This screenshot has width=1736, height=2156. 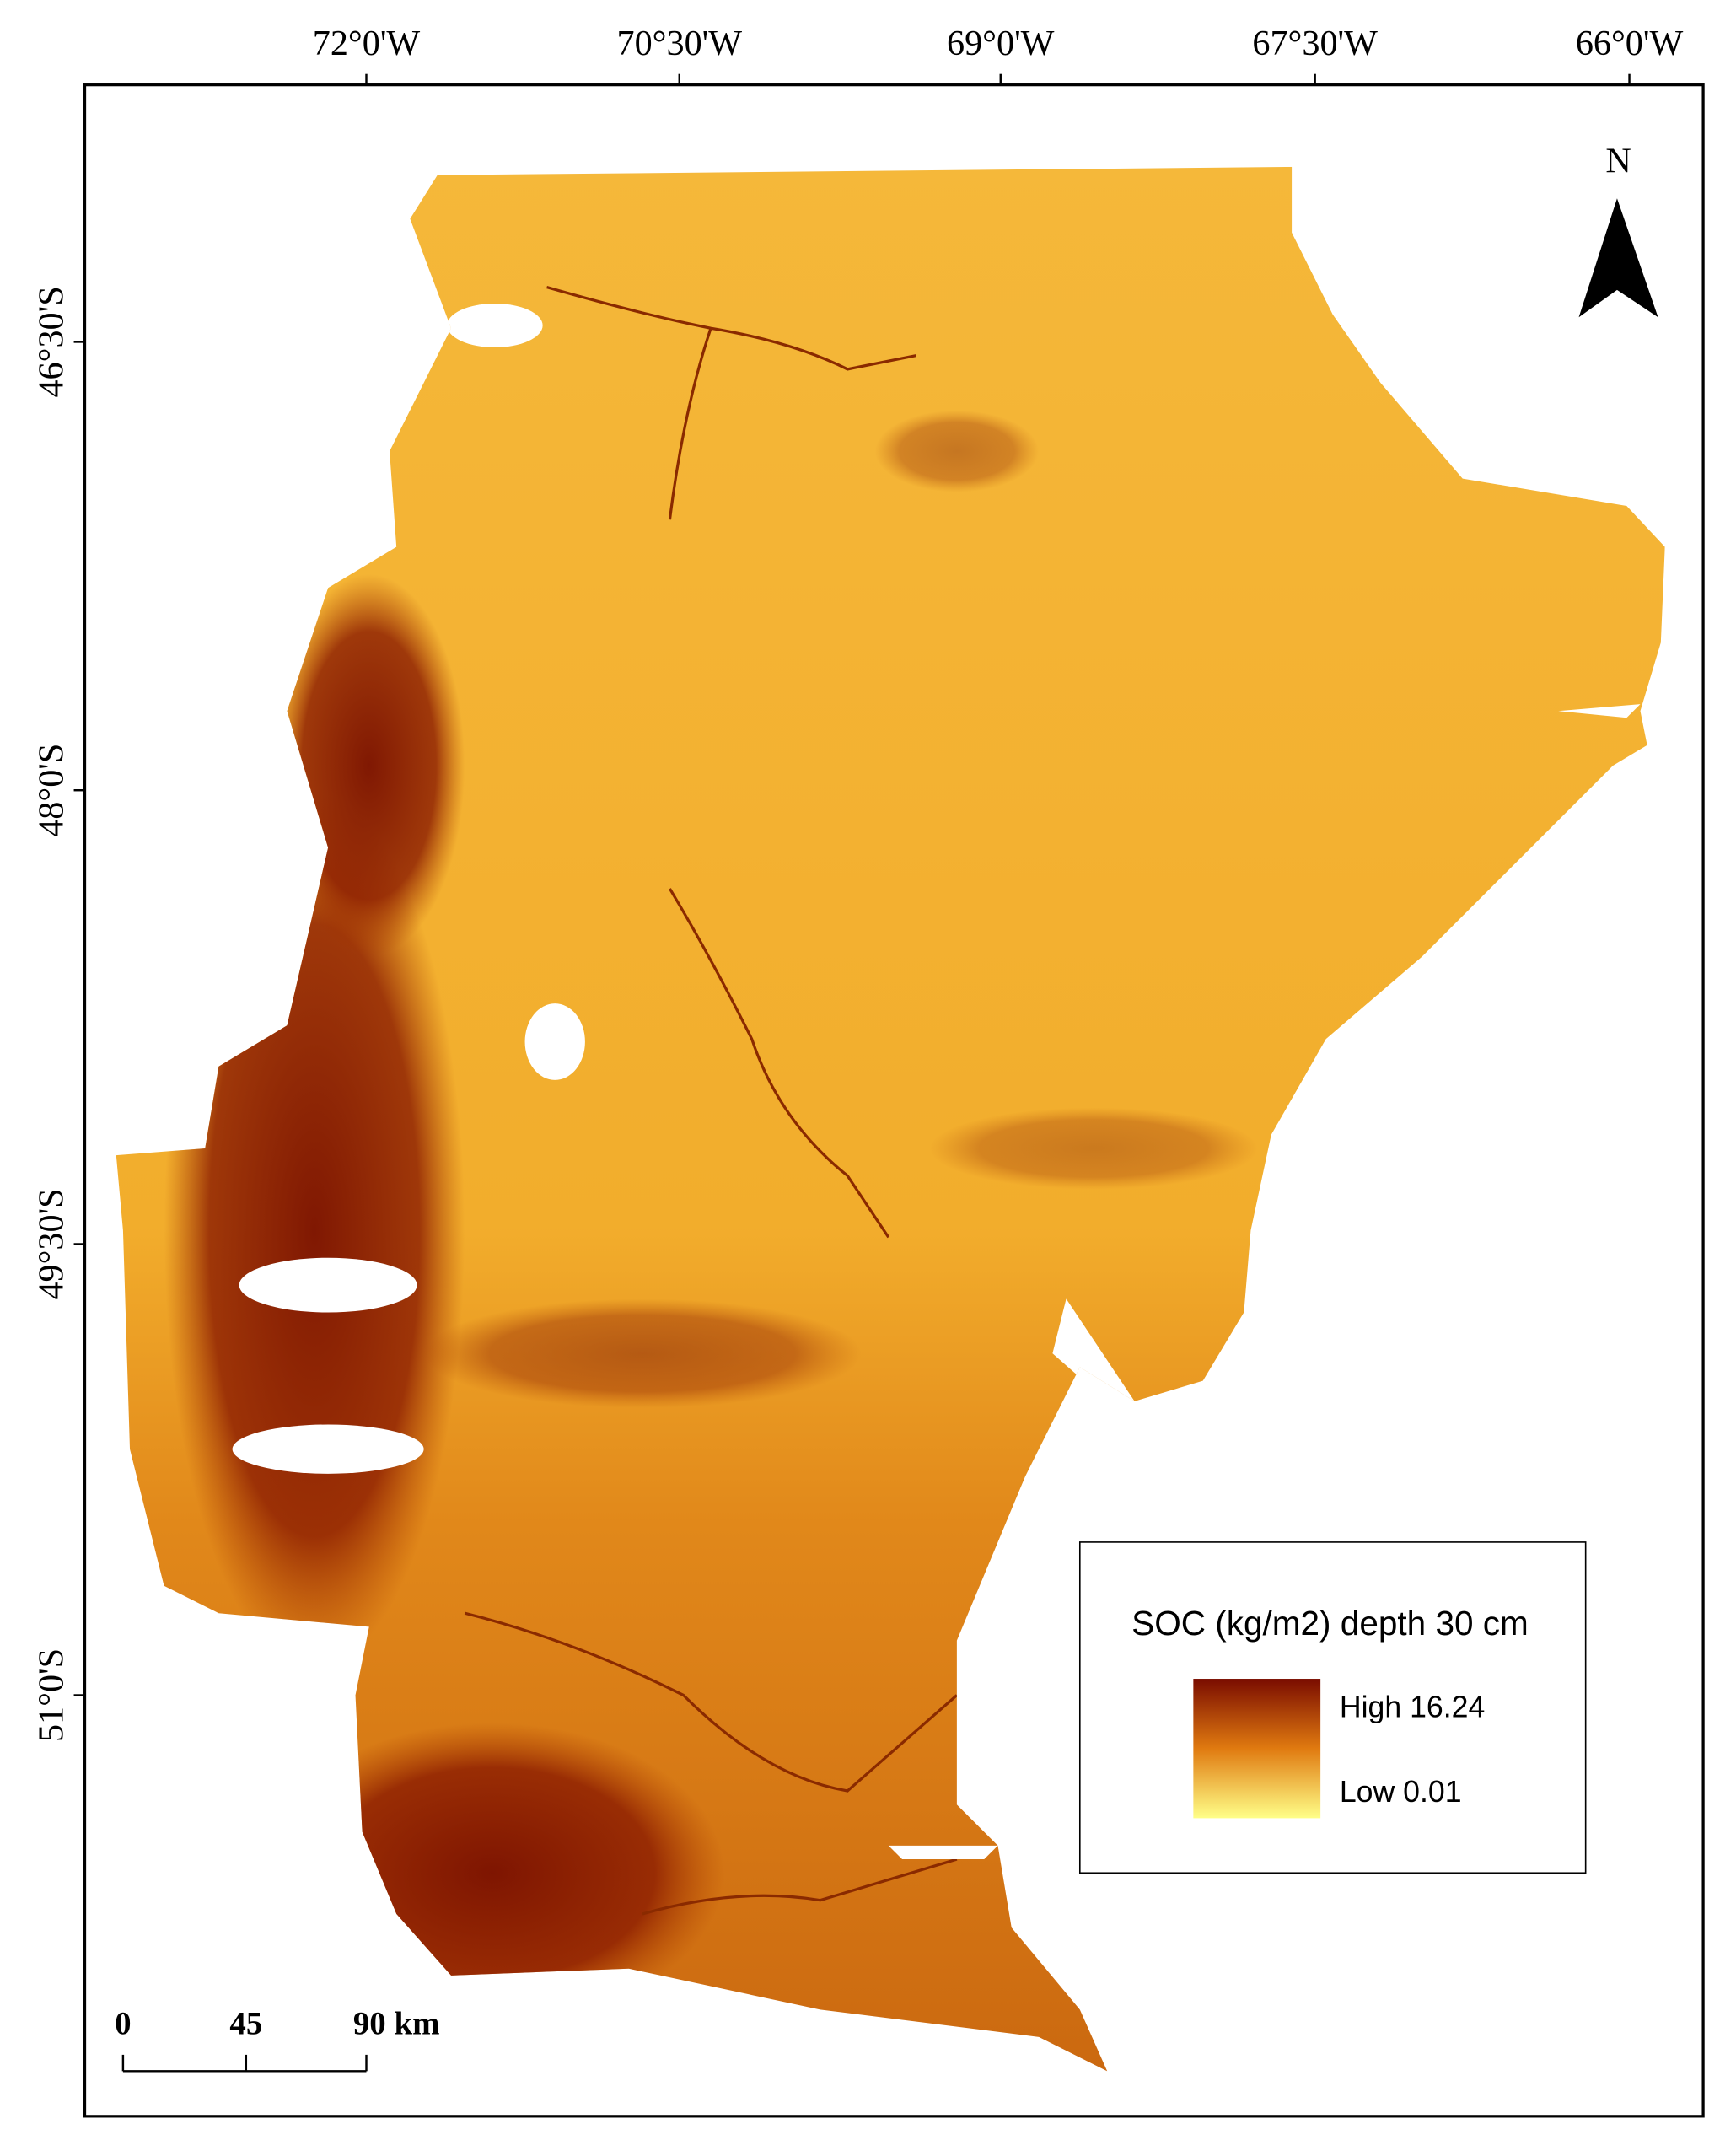 I want to click on north-label: N, so click(x=1618, y=160).